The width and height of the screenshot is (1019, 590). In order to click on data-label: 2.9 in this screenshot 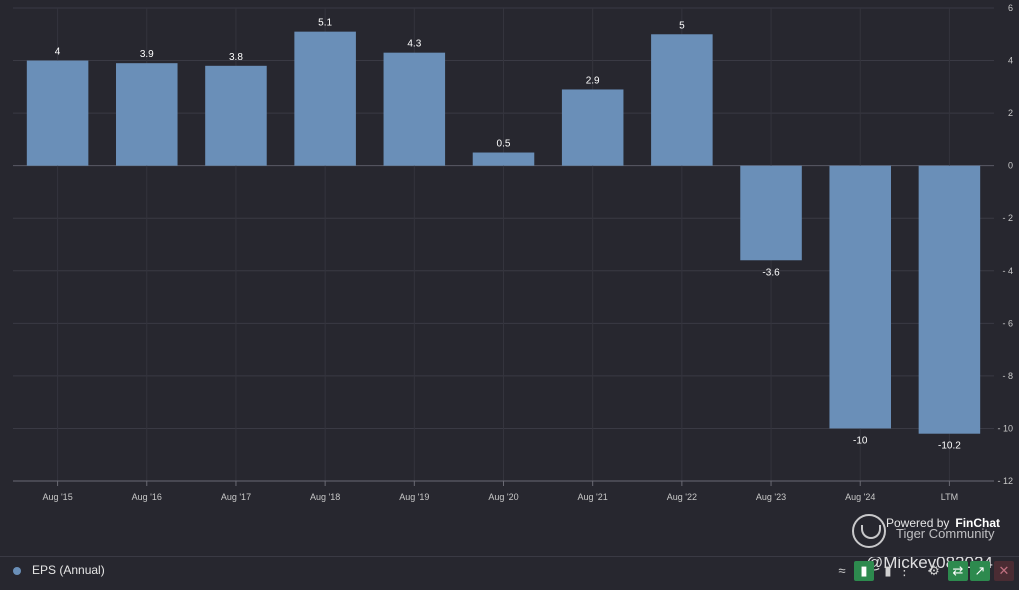, I will do `click(593, 80)`.